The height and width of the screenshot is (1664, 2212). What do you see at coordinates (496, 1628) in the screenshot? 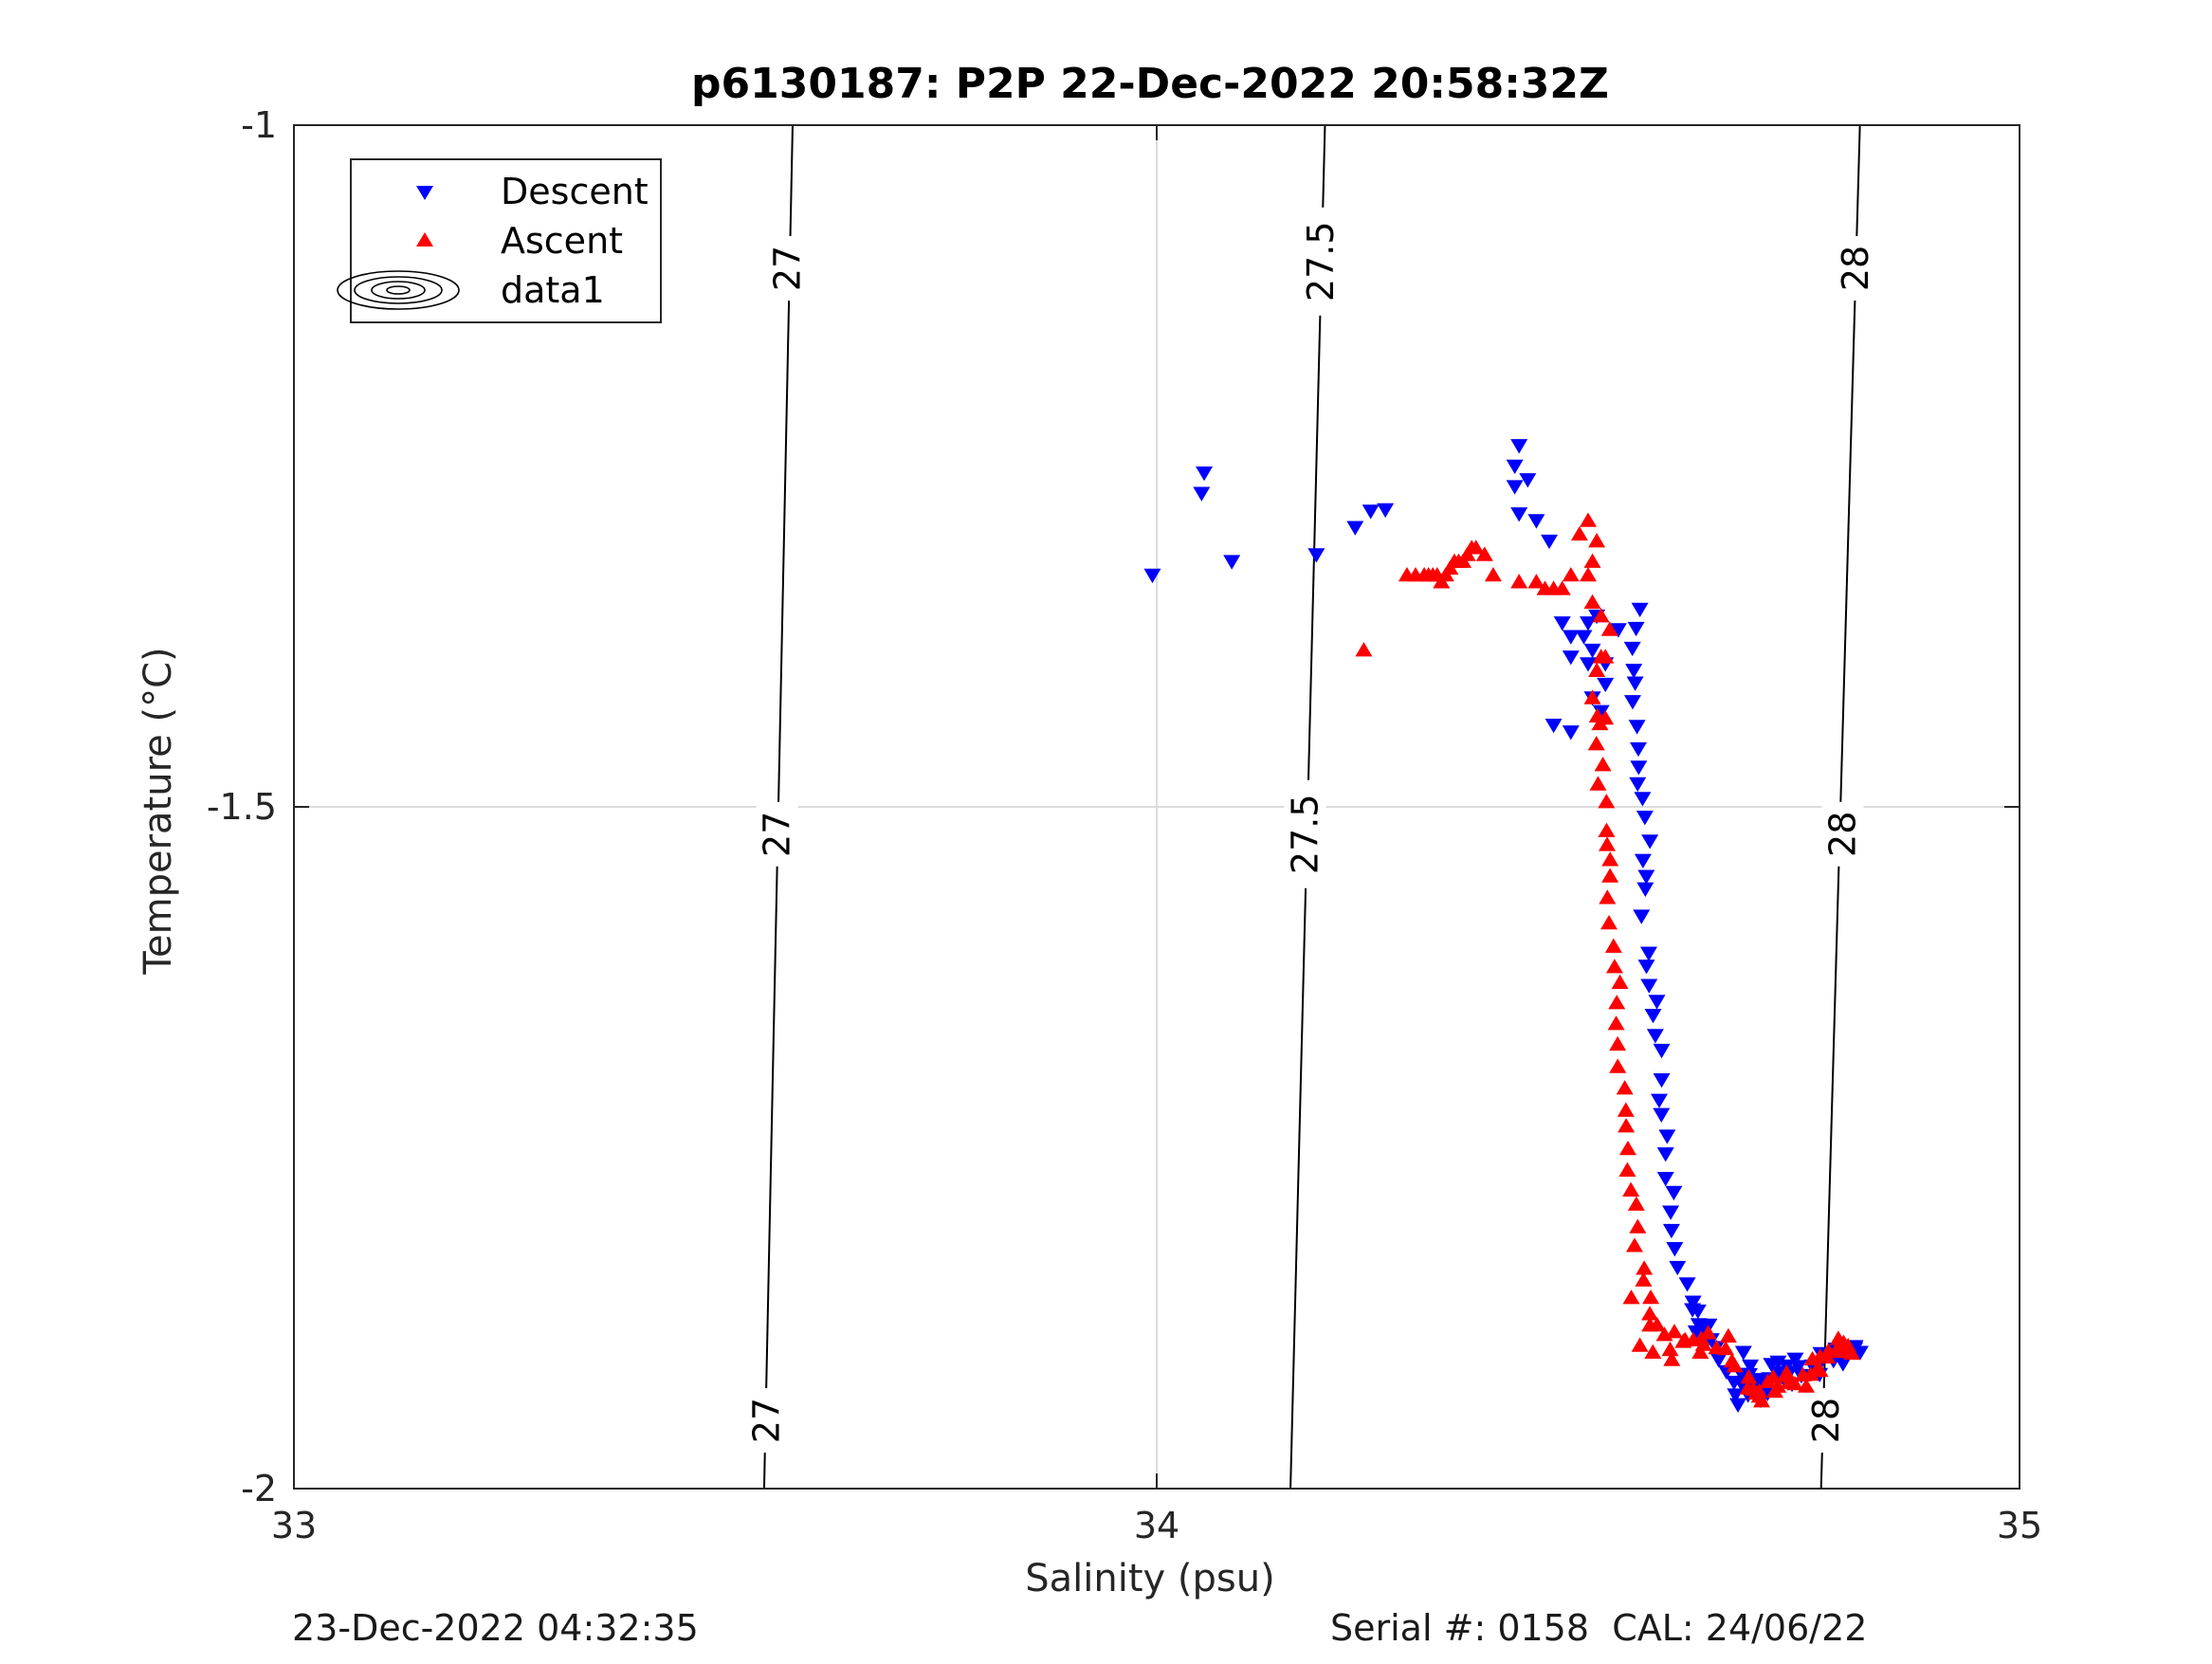
I see `footer-timestamp: 23-Dec-2022 04:32:35` at bounding box center [496, 1628].